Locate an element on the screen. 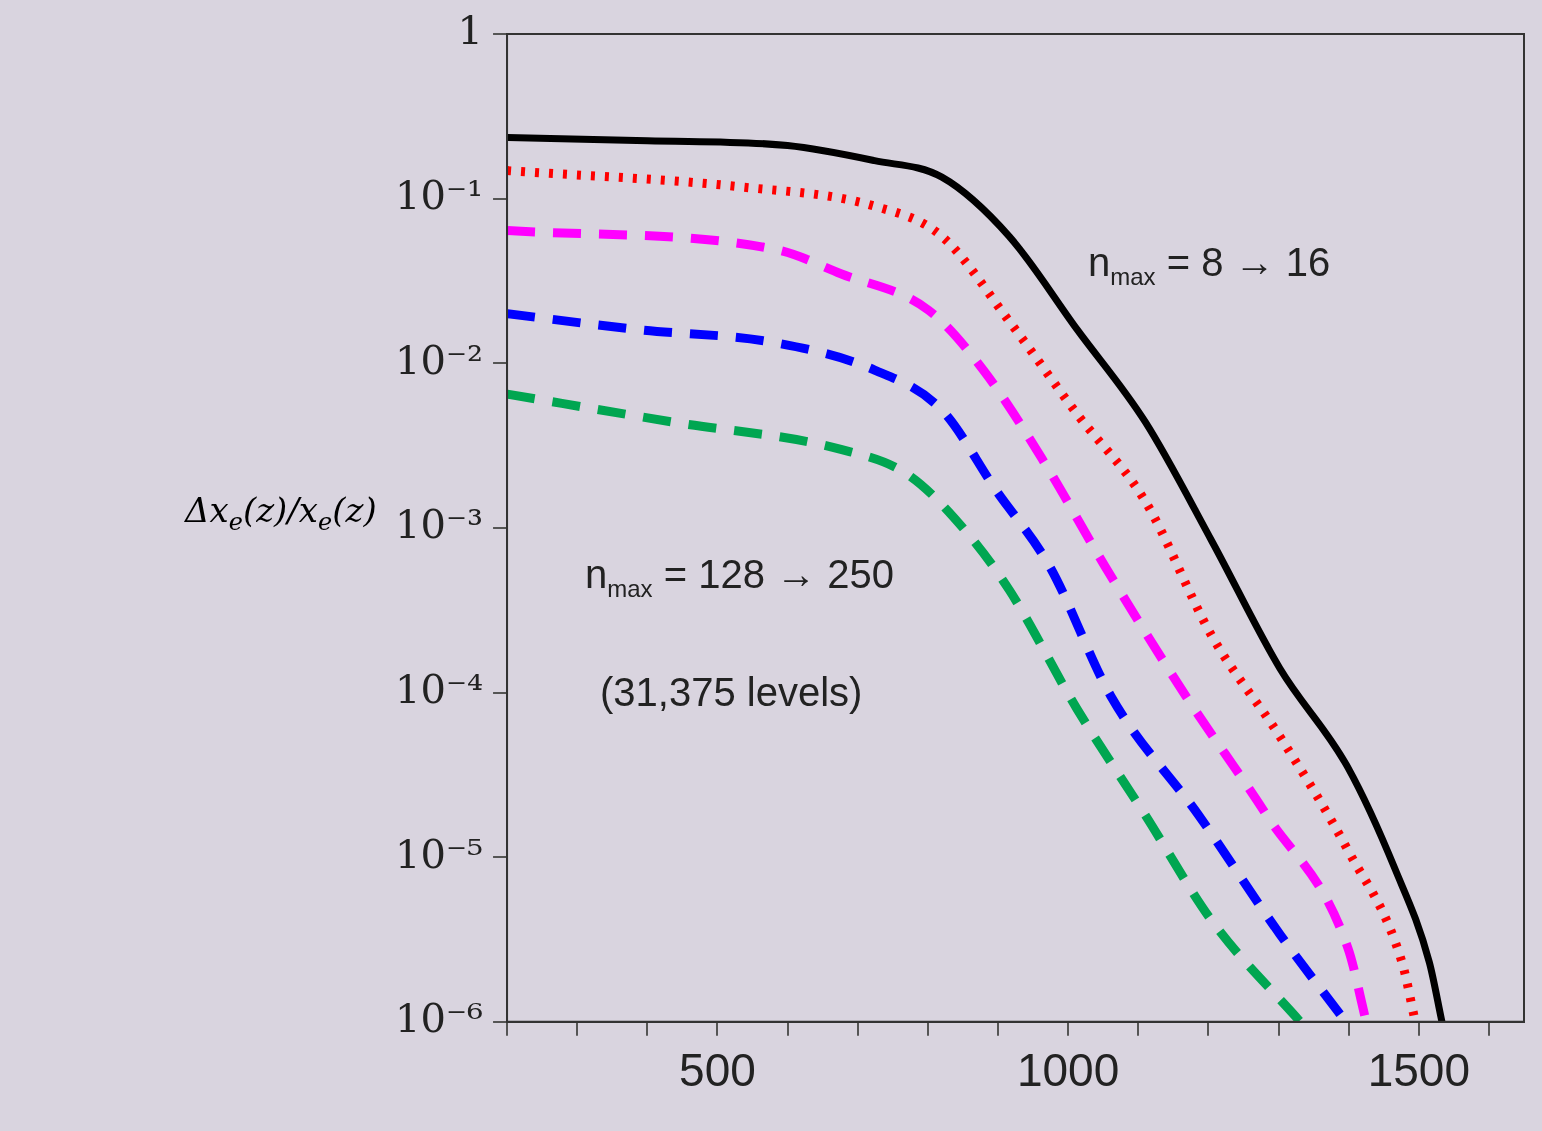 The height and width of the screenshot is (1131, 1542). y-axis-title: Δx$_{e}$(z)/x$_{e}$(z) is located at coordinates (281, 513).